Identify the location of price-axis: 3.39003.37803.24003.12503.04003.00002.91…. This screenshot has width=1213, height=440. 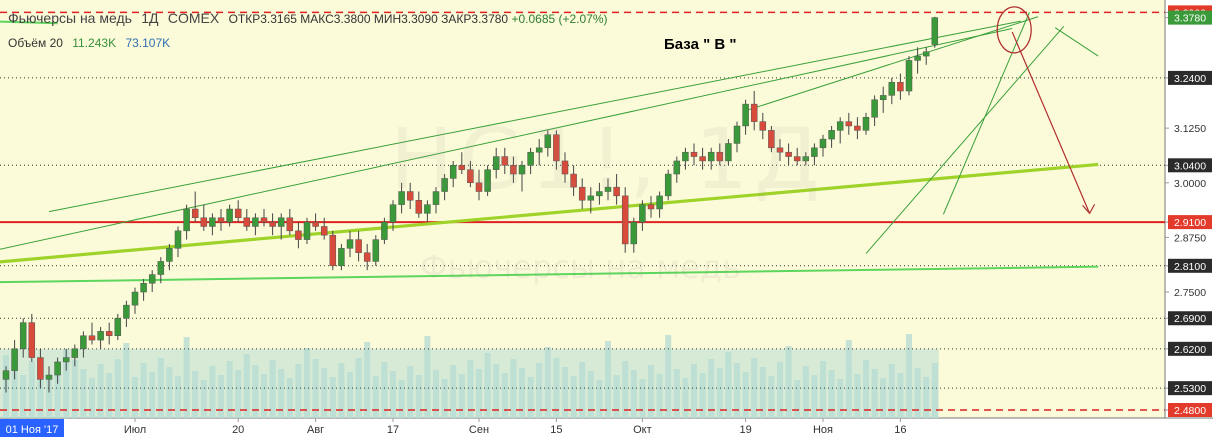
(1188, 211).